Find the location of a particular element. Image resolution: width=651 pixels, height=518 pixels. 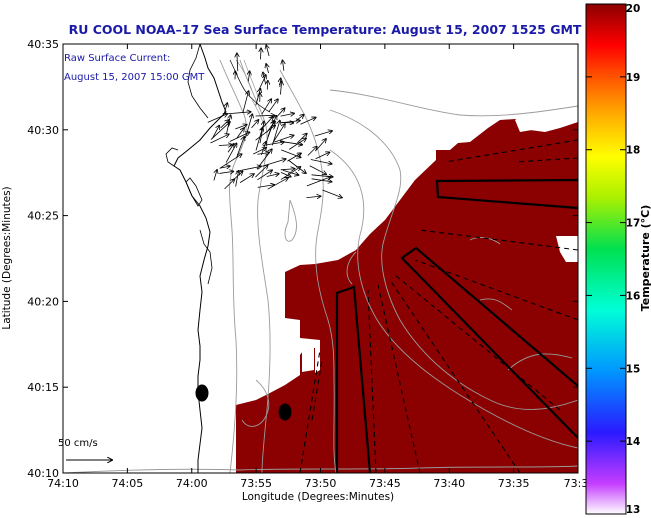

y-tick-label: 40:15 is located at coordinates (43, 387).